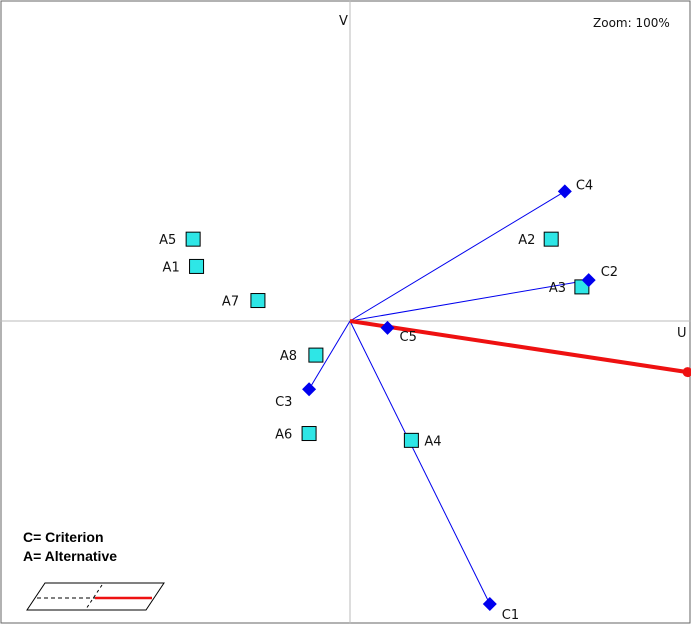 Image resolution: width=691 pixels, height=624 pixels. What do you see at coordinates (682, 333) in the screenshot?
I see `u-axis-label: U` at bounding box center [682, 333].